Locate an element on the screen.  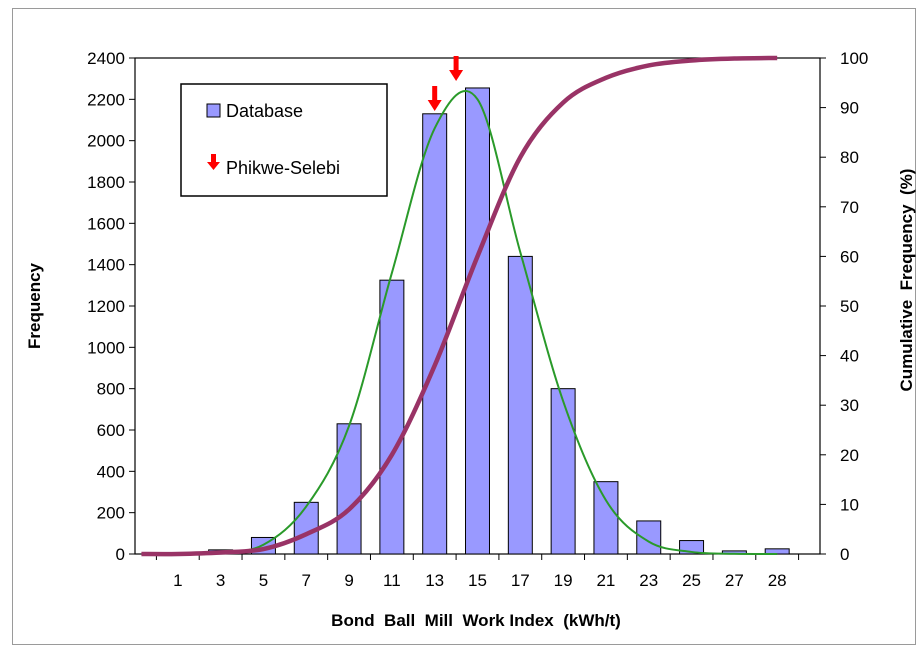
y2-tick-label: 20 is located at coordinates (849, 455).